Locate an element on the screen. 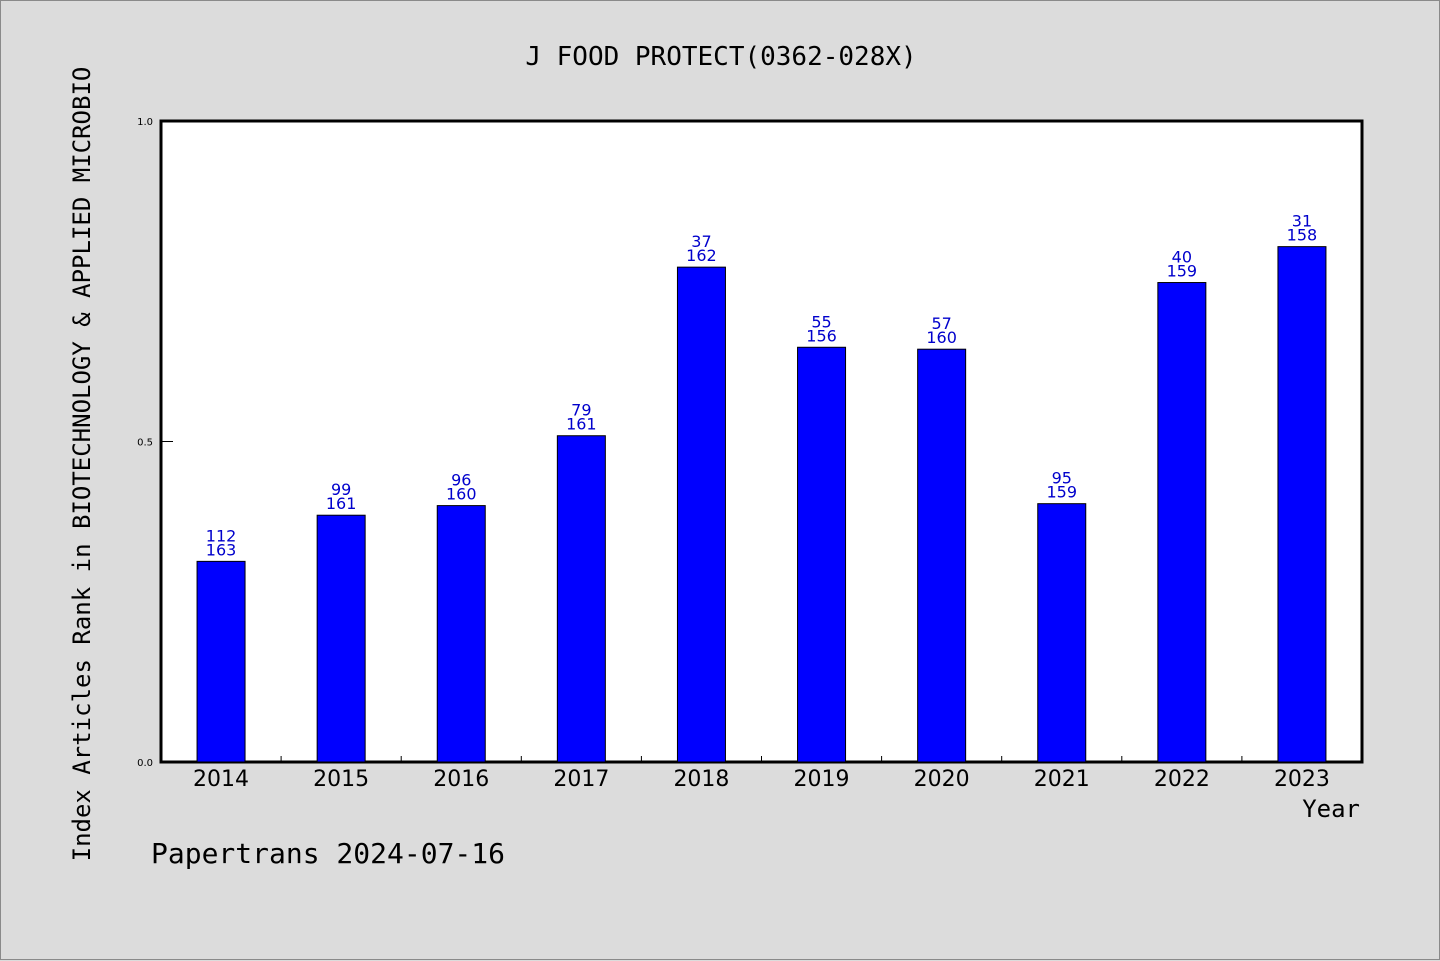 Image resolution: width=1440 pixels, height=961 pixels. rank-label: 40 is located at coordinates (1182, 257).